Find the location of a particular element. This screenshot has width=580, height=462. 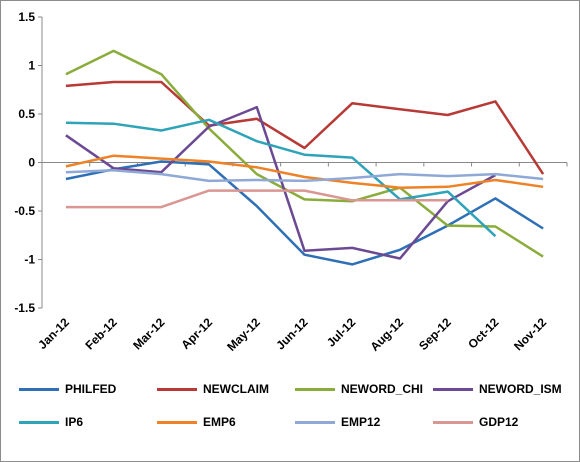

series-line-emp6 is located at coordinates (304, 171).